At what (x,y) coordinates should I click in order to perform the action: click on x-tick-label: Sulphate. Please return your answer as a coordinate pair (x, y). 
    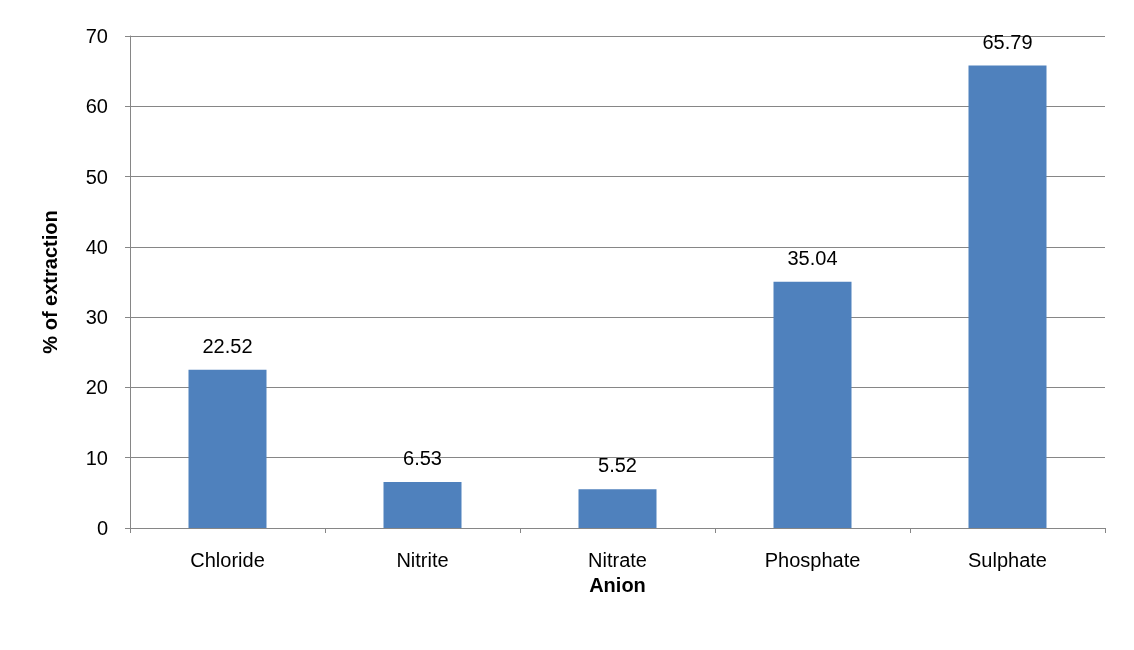
    Looking at the image, I should click on (1007, 560).